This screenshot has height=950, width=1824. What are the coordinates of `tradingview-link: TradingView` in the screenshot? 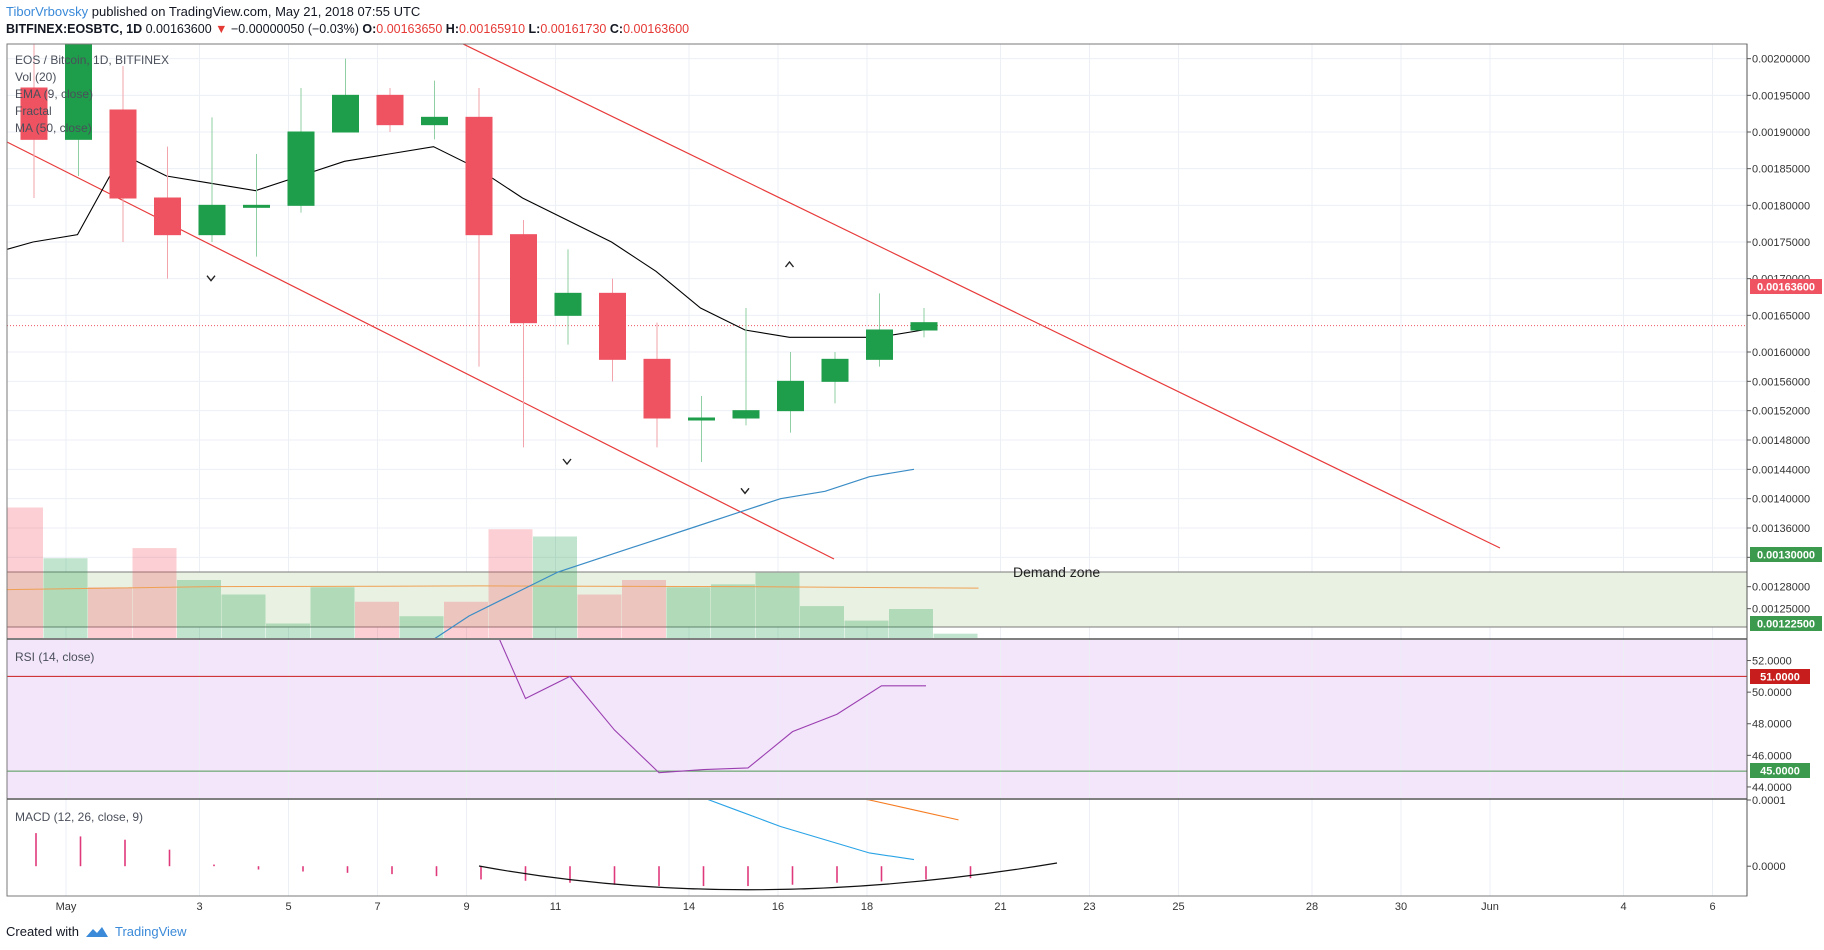 It's located at (150, 931).